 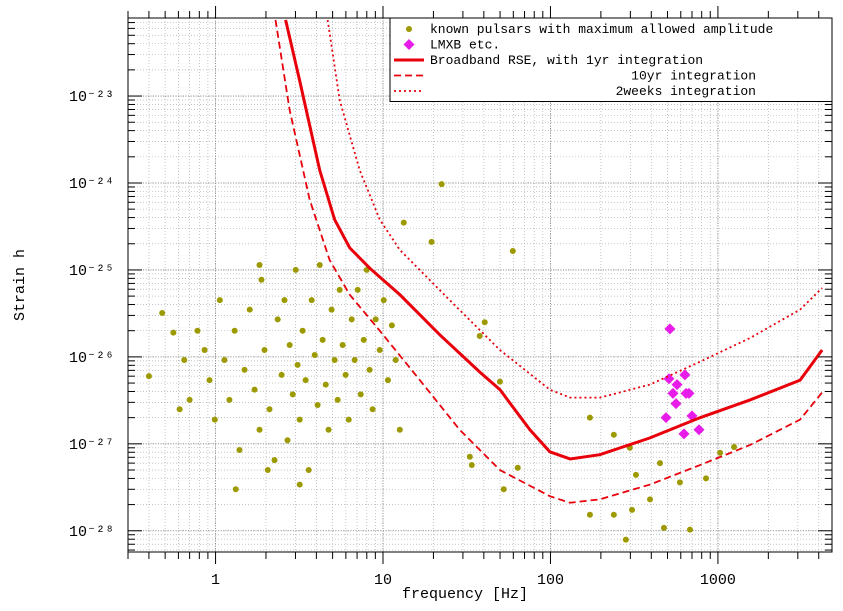 What do you see at coordinates (91, 532) in the screenshot?
I see `y-tick-label: 10⁻²⁸` at bounding box center [91, 532].